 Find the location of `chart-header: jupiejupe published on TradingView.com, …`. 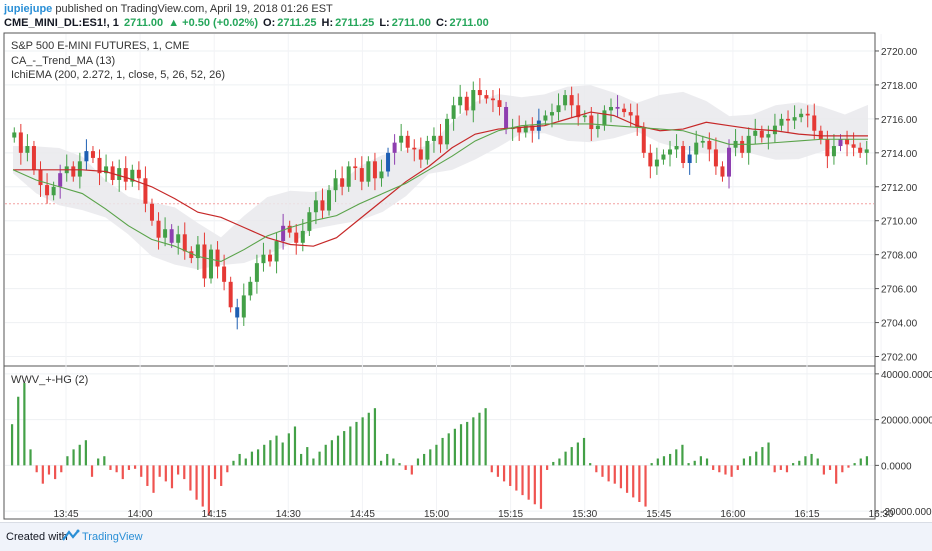

chart-header: jupiejupe published on TradingView.com, … is located at coordinates (466, 16).